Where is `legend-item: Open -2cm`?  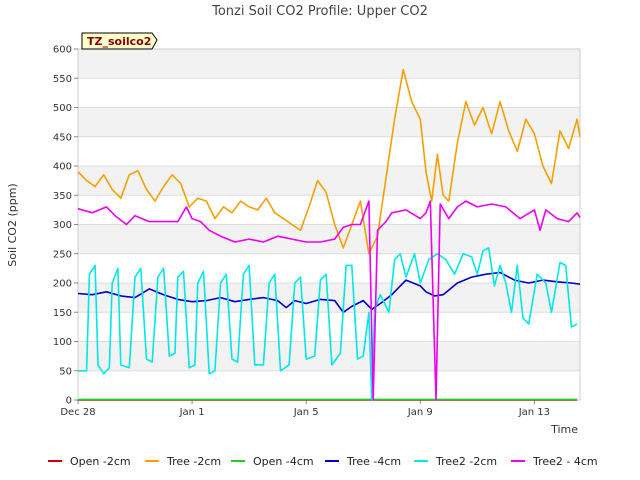
legend-item: Open -2cm is located at coordinates (89, 461).